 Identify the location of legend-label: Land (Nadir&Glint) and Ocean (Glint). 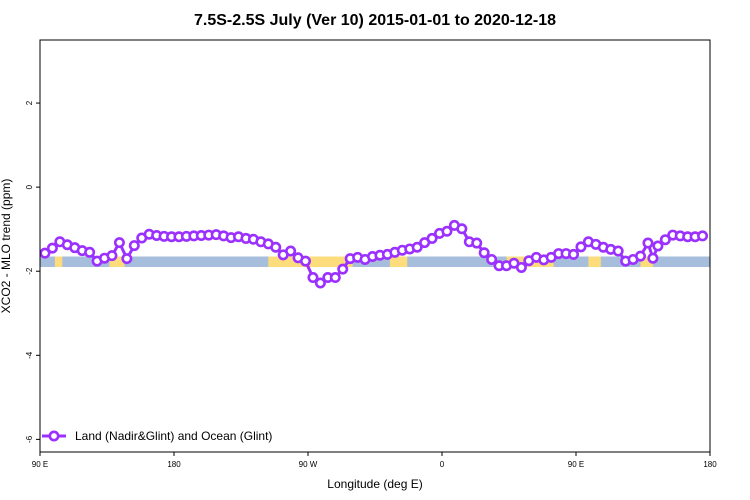
(173, 436).